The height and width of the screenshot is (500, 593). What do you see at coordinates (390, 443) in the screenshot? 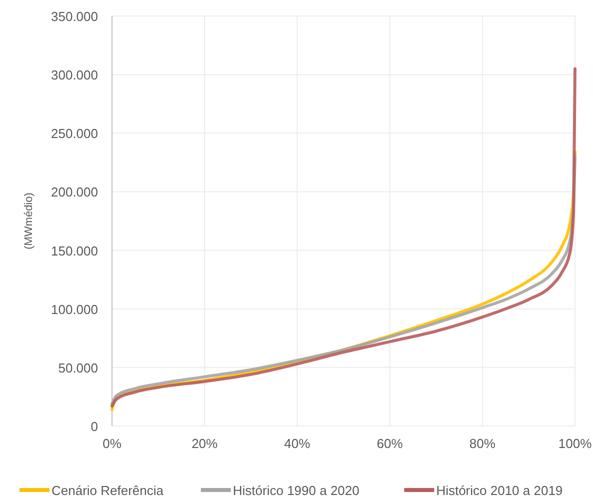
I see `x-tick-label: 60%` at bounding box center [390, 443].